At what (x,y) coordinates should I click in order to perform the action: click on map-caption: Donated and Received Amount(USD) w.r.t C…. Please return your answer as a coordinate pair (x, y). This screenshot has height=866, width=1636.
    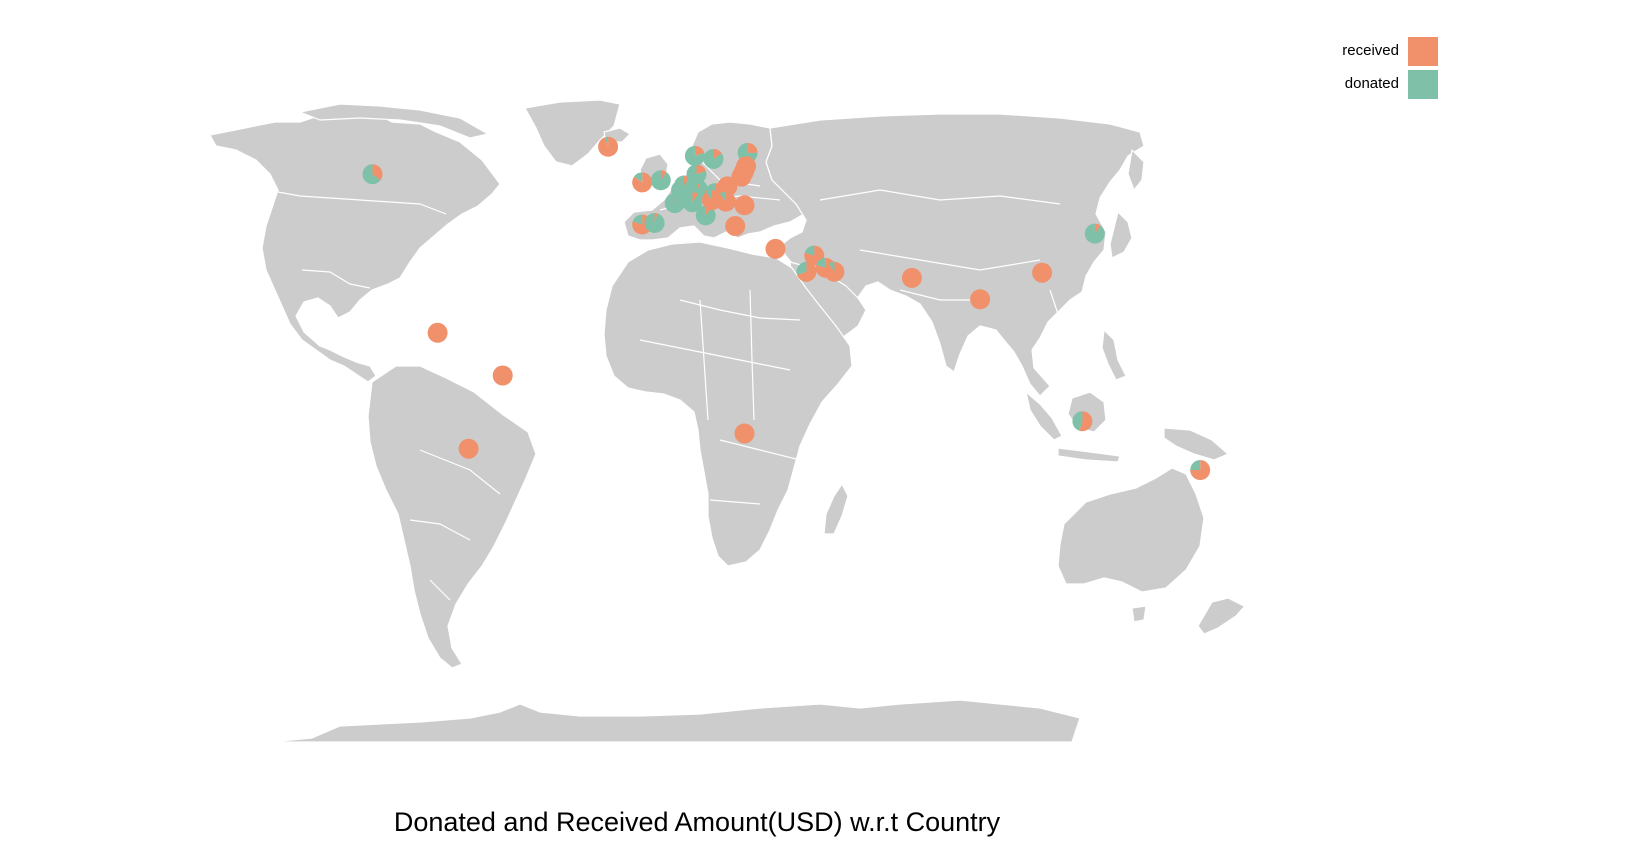
    Looking at the image, I should click on (697, 822).